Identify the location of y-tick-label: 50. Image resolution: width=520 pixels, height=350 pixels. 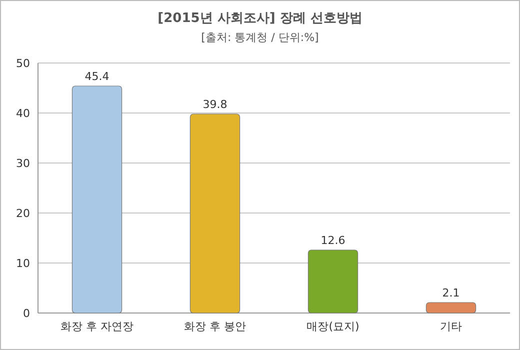
(23, 63).